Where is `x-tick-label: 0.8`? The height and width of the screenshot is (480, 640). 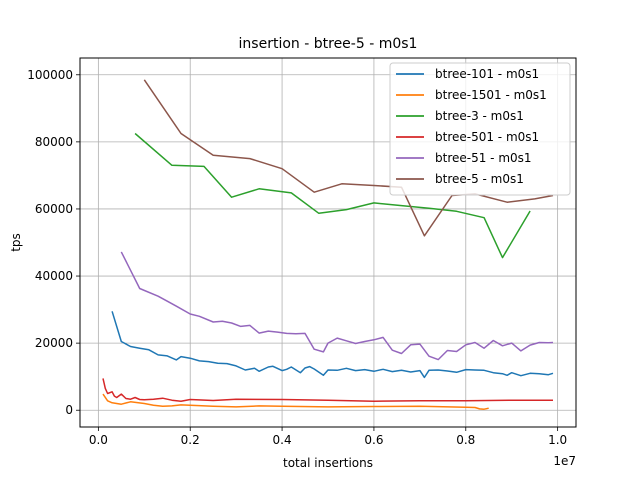 x-tick-label: 0.8 is located at coordinates (465, 440).